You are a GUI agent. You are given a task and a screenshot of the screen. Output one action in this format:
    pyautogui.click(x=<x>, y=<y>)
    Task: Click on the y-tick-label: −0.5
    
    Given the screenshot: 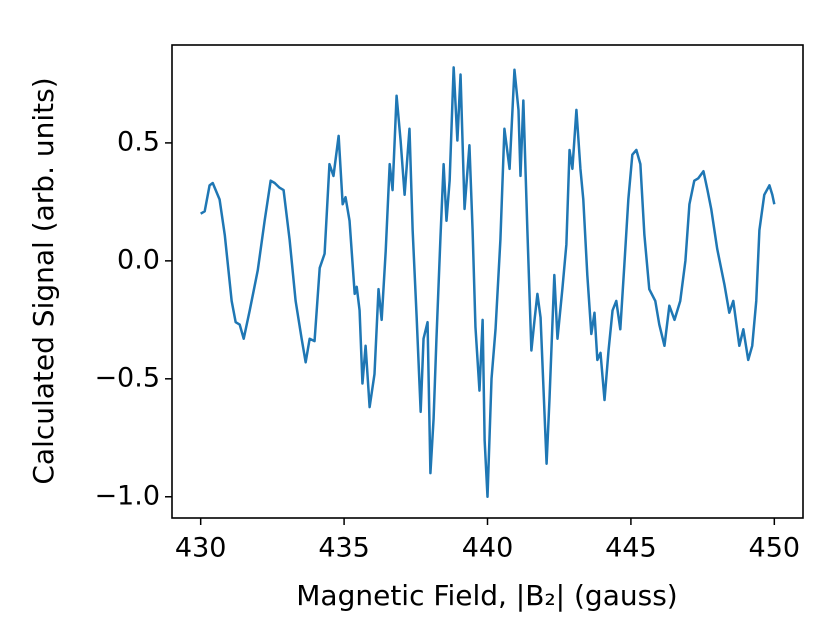 What is the action you would take?
    pyautogui.click(x=127, y=377)
    